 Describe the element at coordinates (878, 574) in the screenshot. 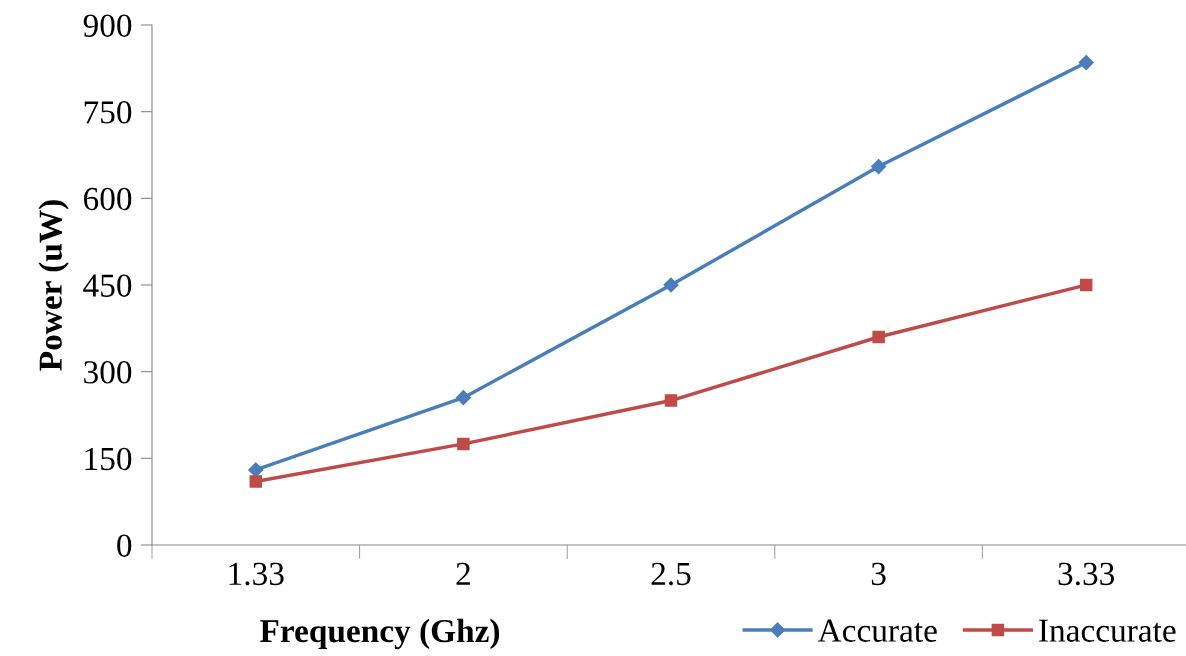

I see `x-tick-label: 3` at that location.